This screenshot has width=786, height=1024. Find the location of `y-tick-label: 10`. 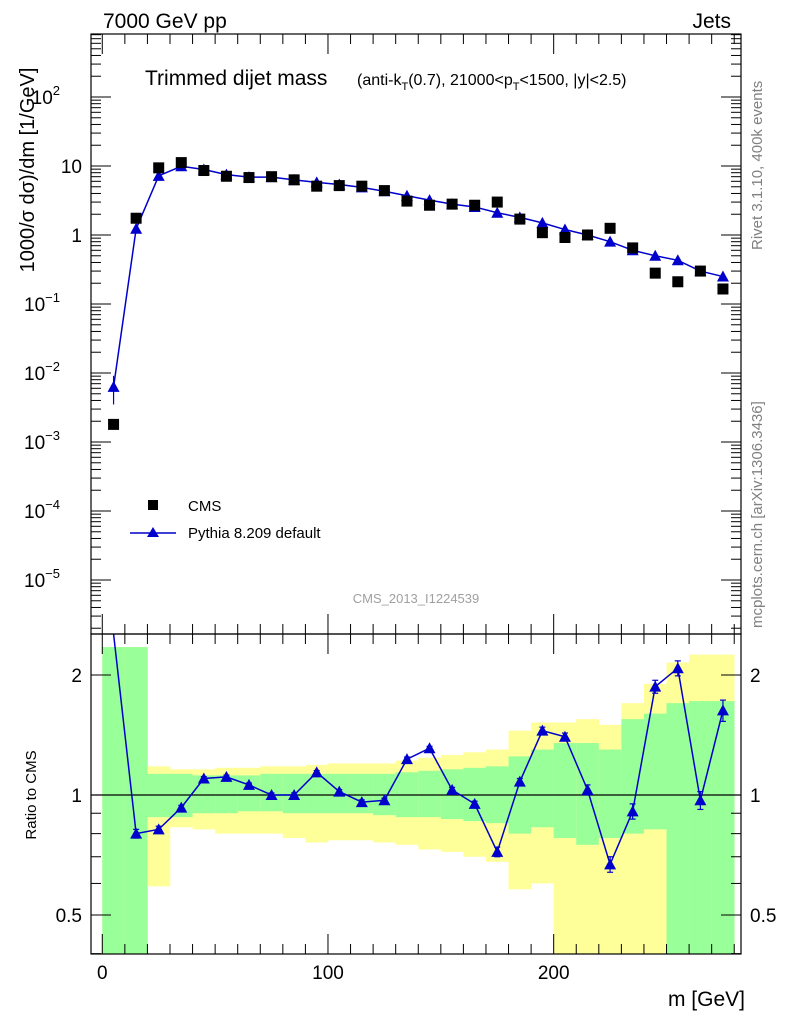

y-tick-label: 10 is located at coordinates (71, 167).